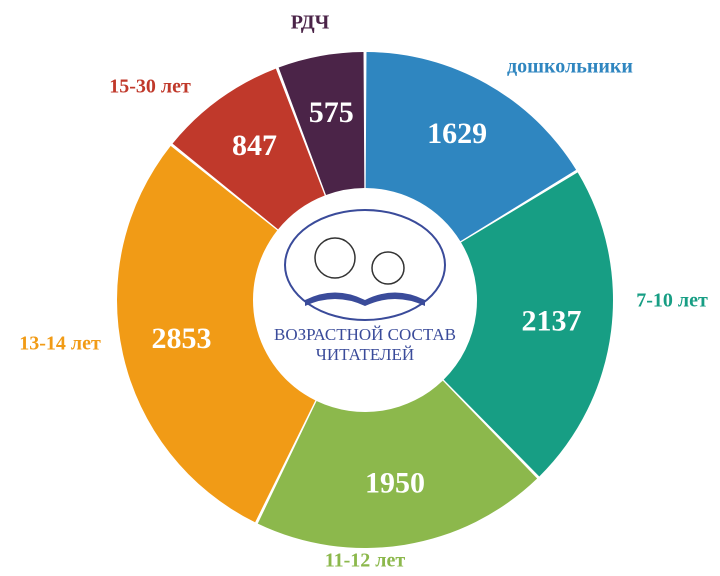 This screenshot has height=576, width=720. What do you see at coordinates (310, 23) in the screenshot?
I see `category-label: РДЧ` at bounding box center [310, 23].